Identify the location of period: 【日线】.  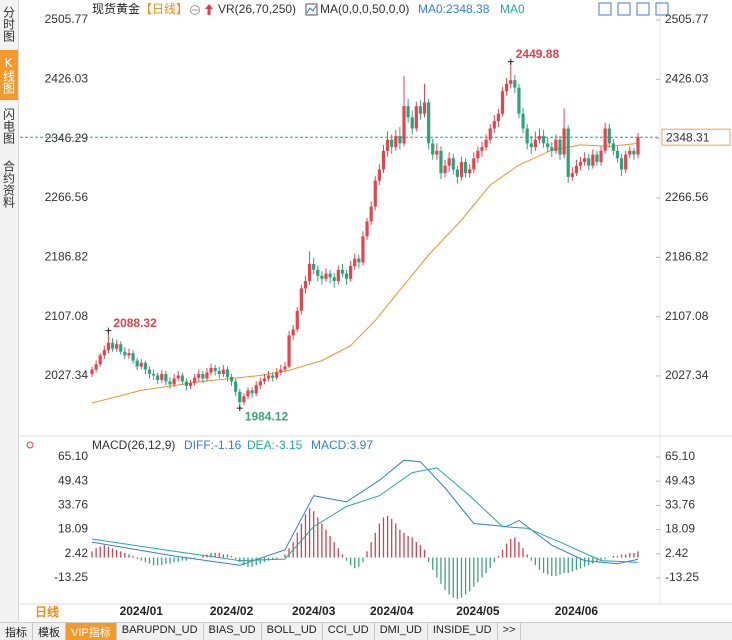
(164, 9).